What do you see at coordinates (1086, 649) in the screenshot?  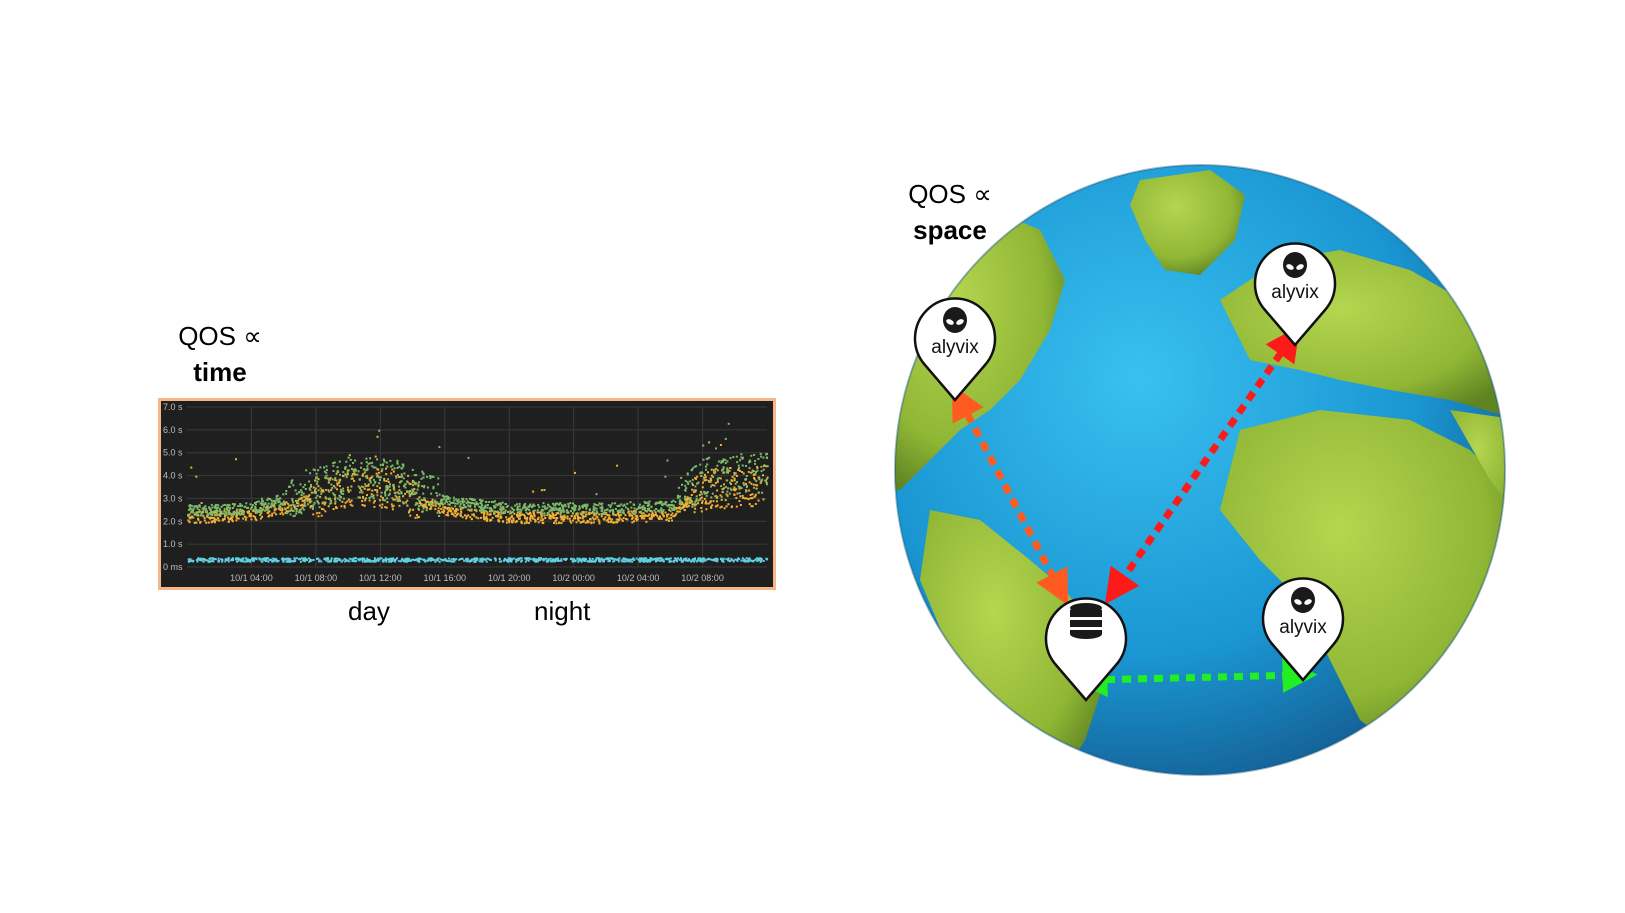 I see `pin-database-south-america` at bounding box center [1086, 649].